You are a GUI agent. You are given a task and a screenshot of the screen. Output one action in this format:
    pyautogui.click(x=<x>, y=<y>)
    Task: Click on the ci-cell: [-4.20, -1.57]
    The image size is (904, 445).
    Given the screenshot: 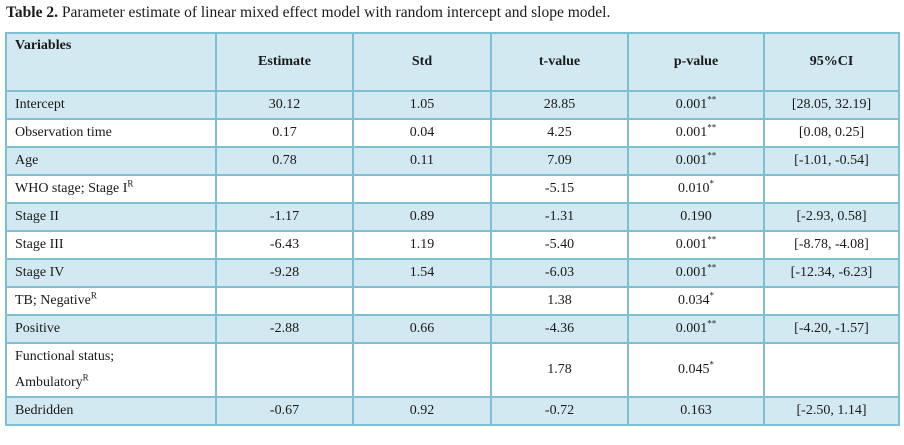 What is the action you would take?
    pyautogui.click(x=831, y=329)
    